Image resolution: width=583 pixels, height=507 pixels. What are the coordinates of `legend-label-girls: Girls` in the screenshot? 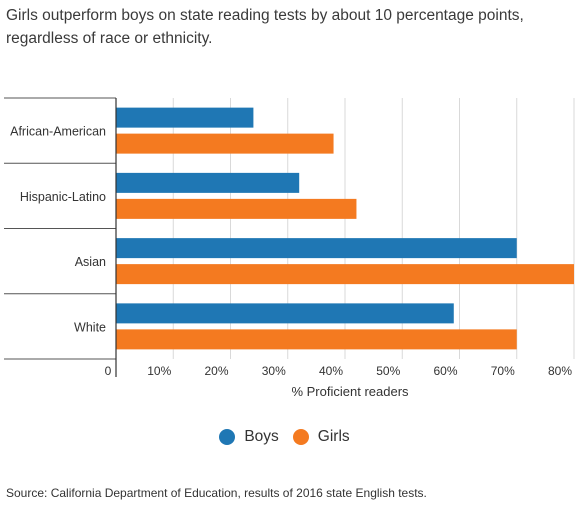 It's located at (333, 436).